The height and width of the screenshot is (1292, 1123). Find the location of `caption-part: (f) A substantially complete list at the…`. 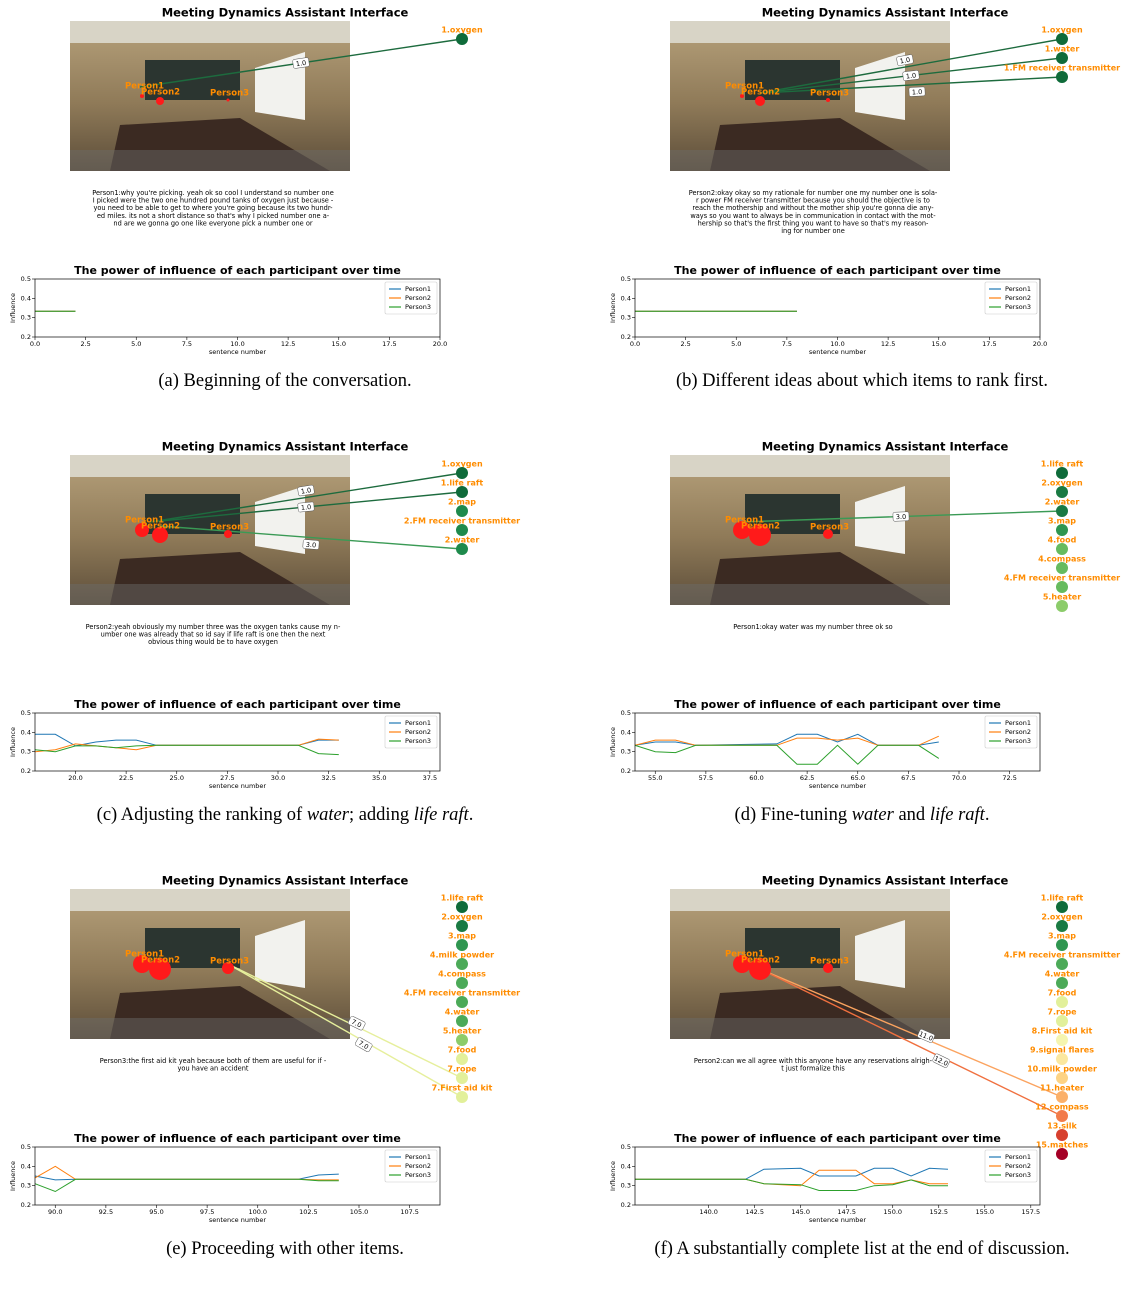

caption-part: (f) A substantially complete list at the… is located at coordinates (861, 1249).